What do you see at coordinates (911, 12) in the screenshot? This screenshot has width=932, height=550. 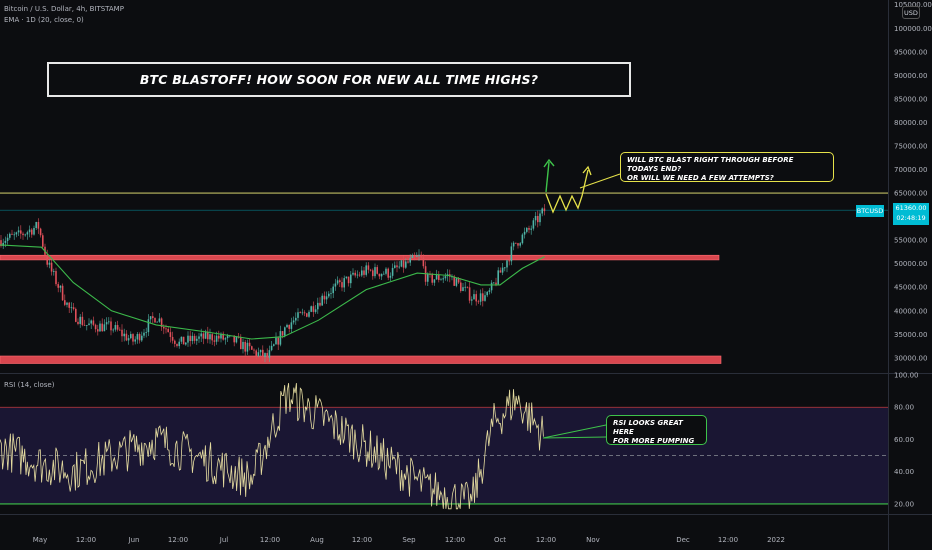 I see `currency-button: USD` at bounding box center [911, 12].